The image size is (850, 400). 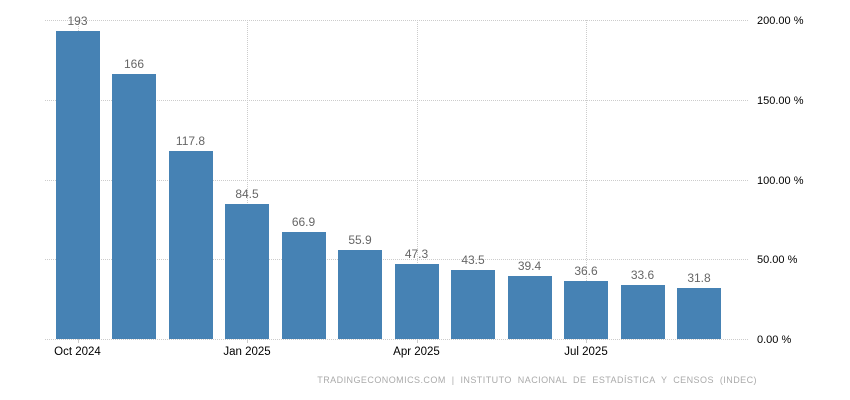 What do you see at coordinates (77, 352) in the screenshot?
I see `x-axis-tick-label: Oct 2024` at bounding box center [77, 352].